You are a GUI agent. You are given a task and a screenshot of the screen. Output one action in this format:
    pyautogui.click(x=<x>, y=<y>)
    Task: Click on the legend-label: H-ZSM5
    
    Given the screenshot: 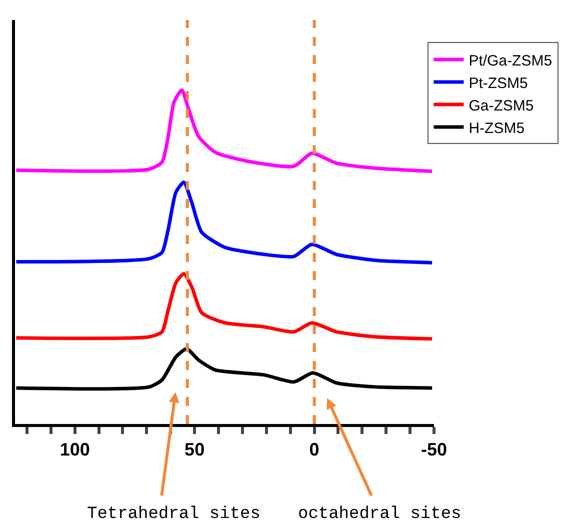 What is the action you would take?
    pyautogui.click(x=496, y=128)
    